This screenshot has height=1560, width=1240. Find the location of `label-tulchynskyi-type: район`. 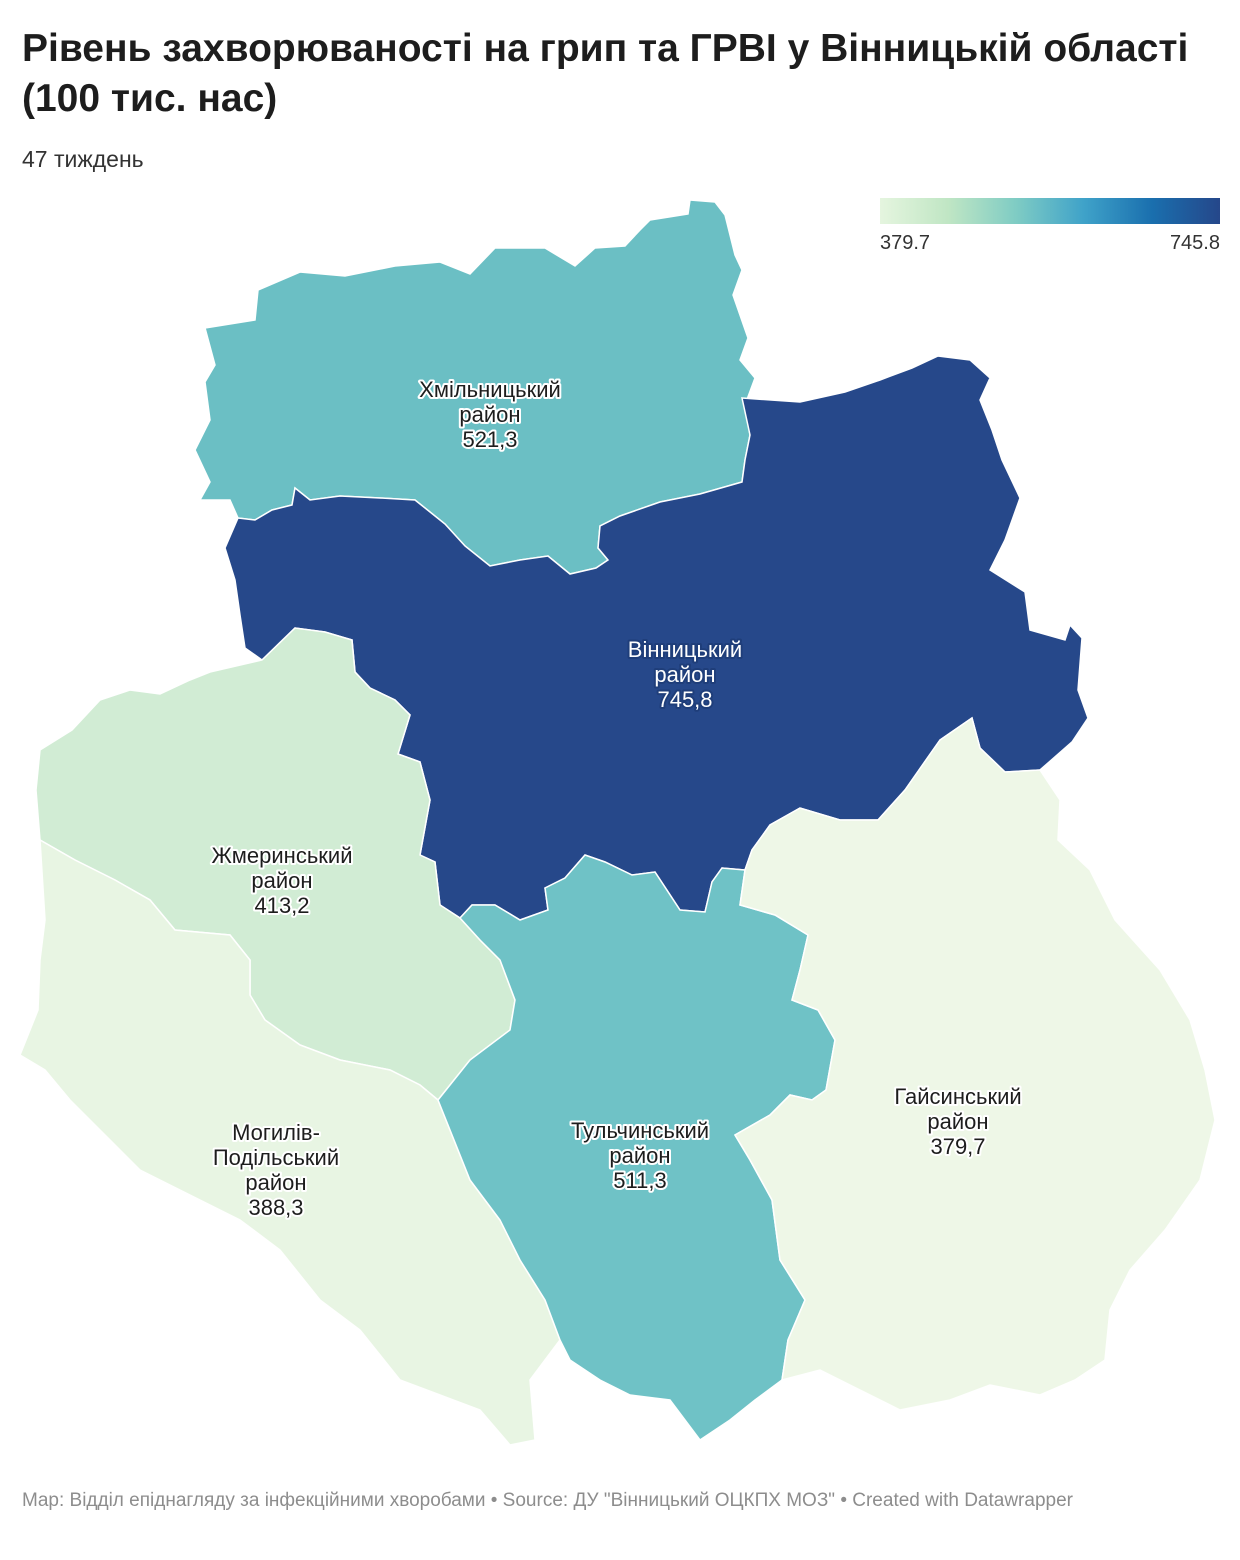

label-tulchynskyi-type: район is located at coordinates (639, 1155).